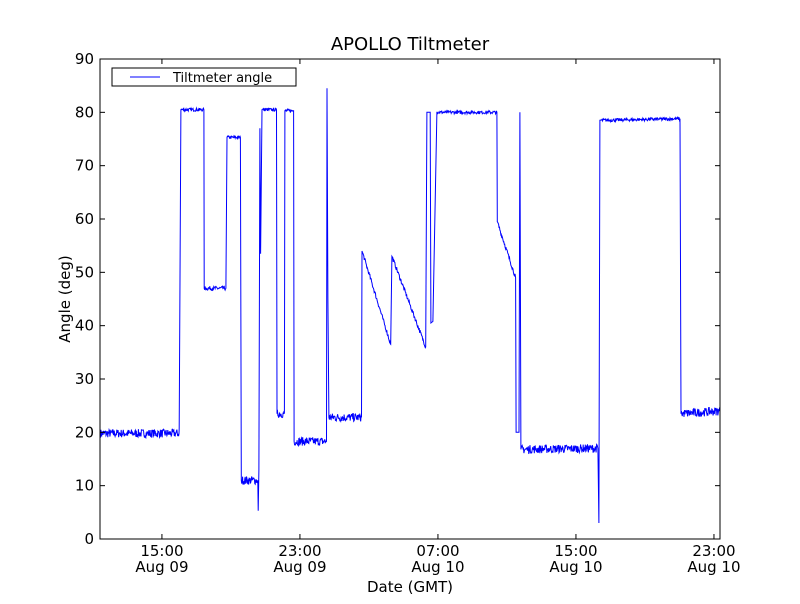  Describe the element at coordinates (84, 379) in the screenshot. I see `y-tick-label: 30` at that location.